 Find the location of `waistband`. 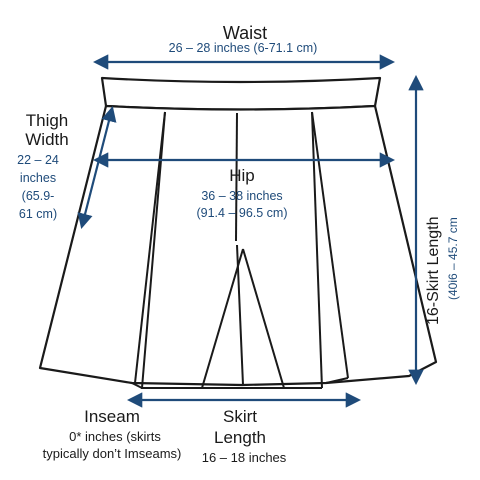

waistband is located at coordinates (241, 93).